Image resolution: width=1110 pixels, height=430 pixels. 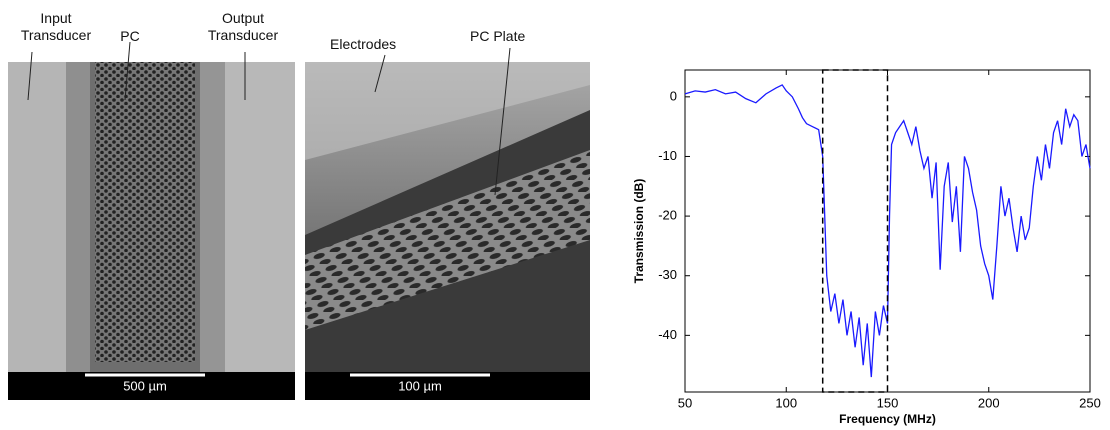 What do you see at coordinates (1090, 402) in the screenshot?
I see `x-tick-label: 250` at bounding box center [1090, 402].